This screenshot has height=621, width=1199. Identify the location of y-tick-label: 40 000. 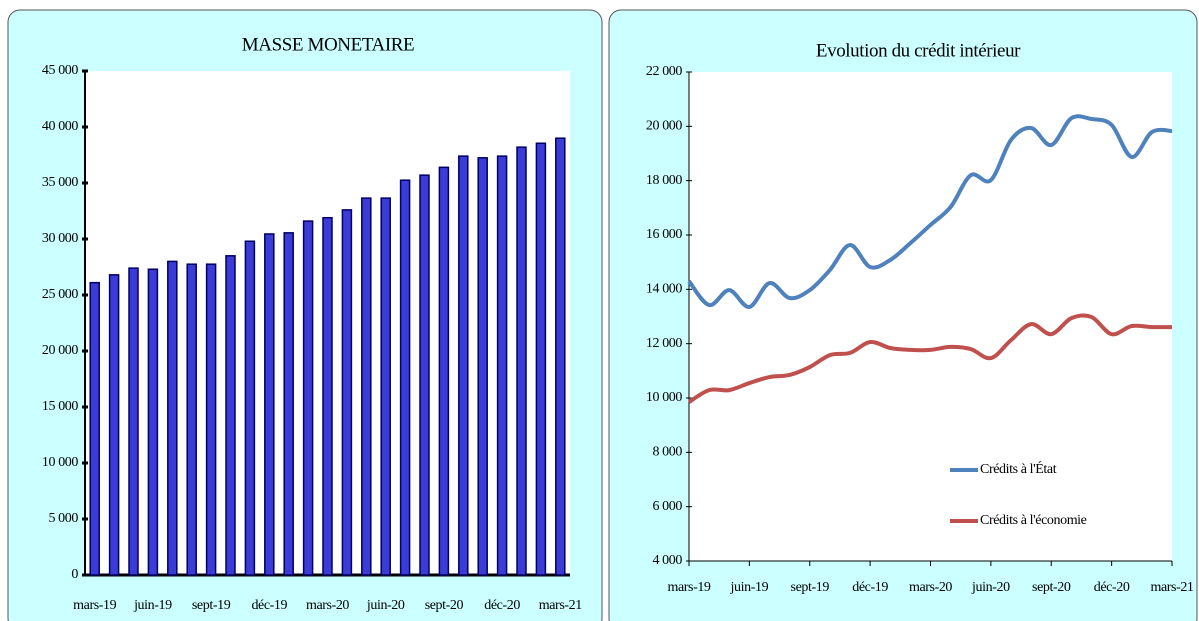
(60, 126).